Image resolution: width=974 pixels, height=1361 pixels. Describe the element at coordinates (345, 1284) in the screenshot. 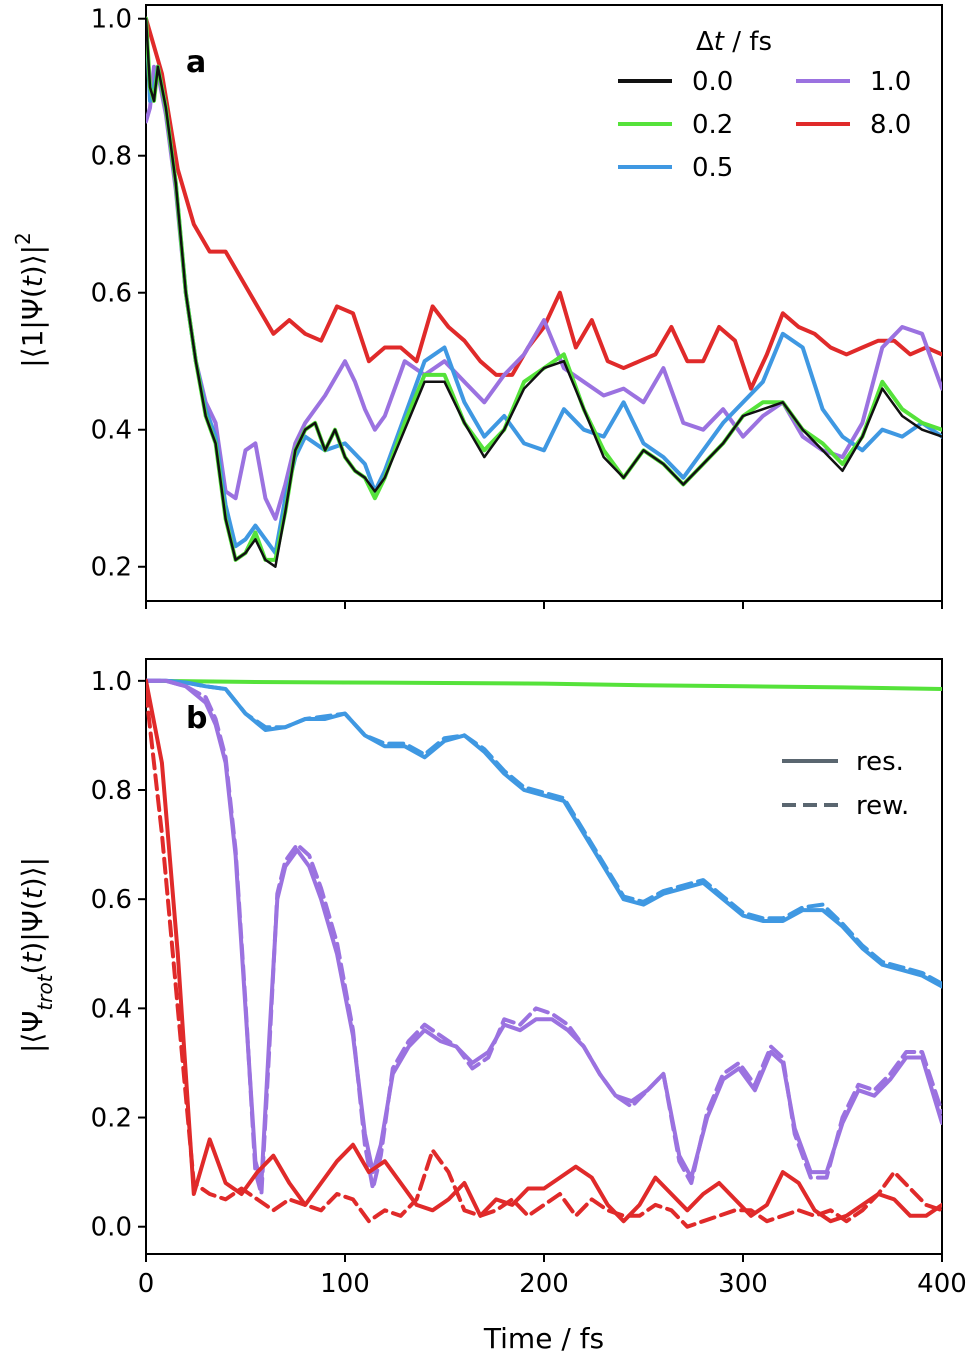

I see `x-tick-label: 100` at that location.